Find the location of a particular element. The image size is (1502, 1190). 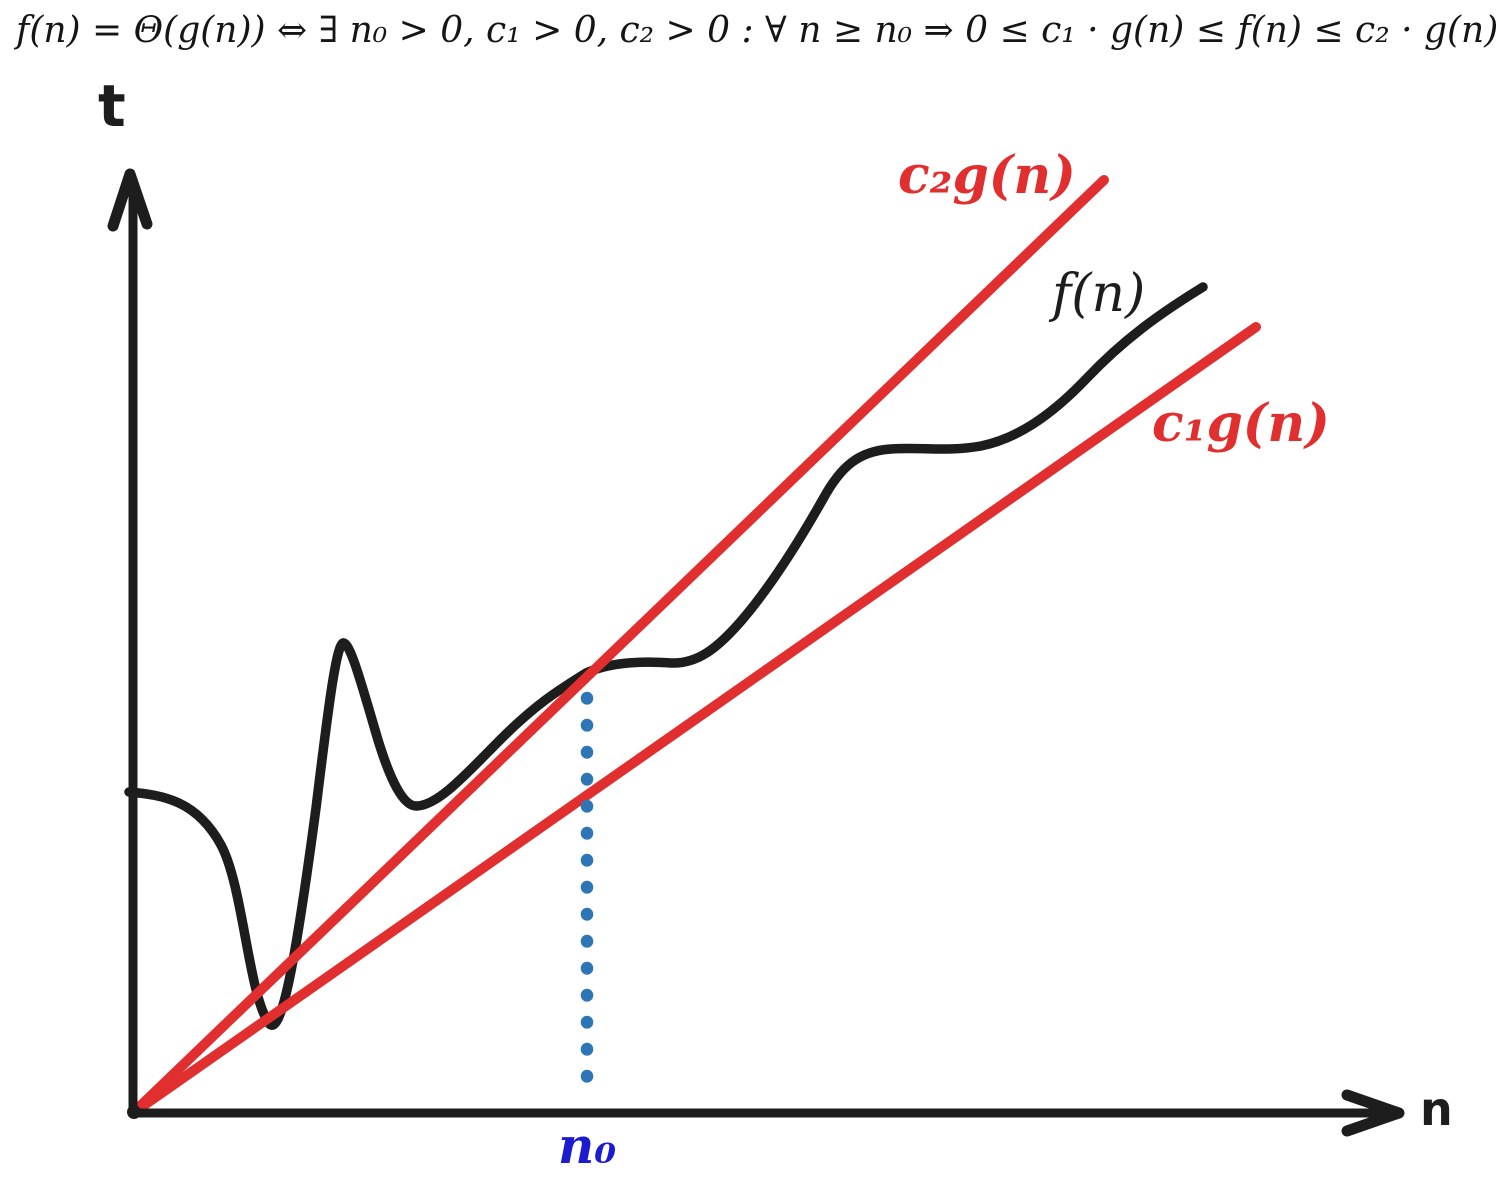

threshold-label: n₀ is located at coordinates (587, 1145).